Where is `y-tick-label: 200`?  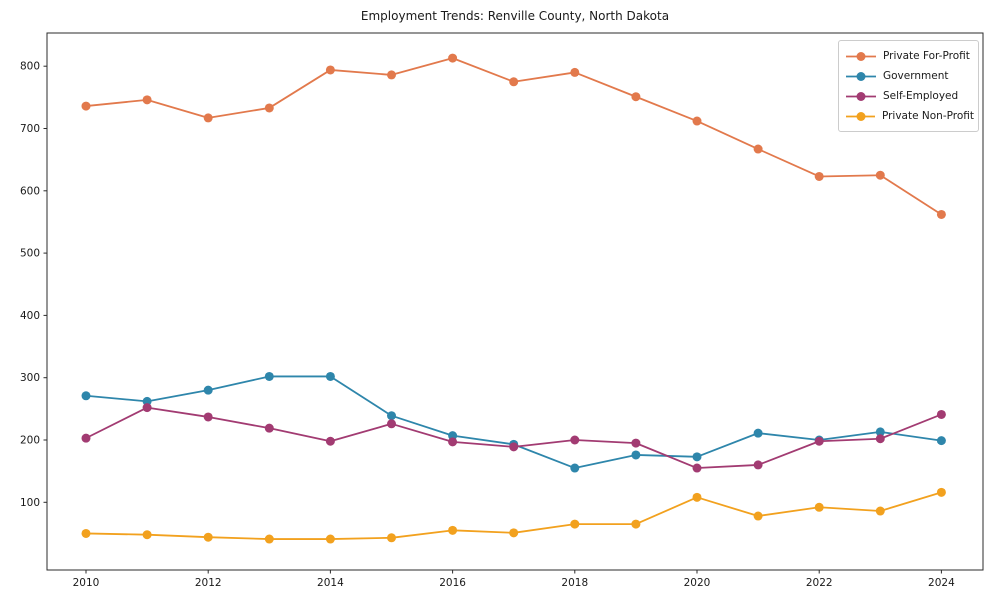 y-tick-label: 200 is located at coordinates (30, 441).